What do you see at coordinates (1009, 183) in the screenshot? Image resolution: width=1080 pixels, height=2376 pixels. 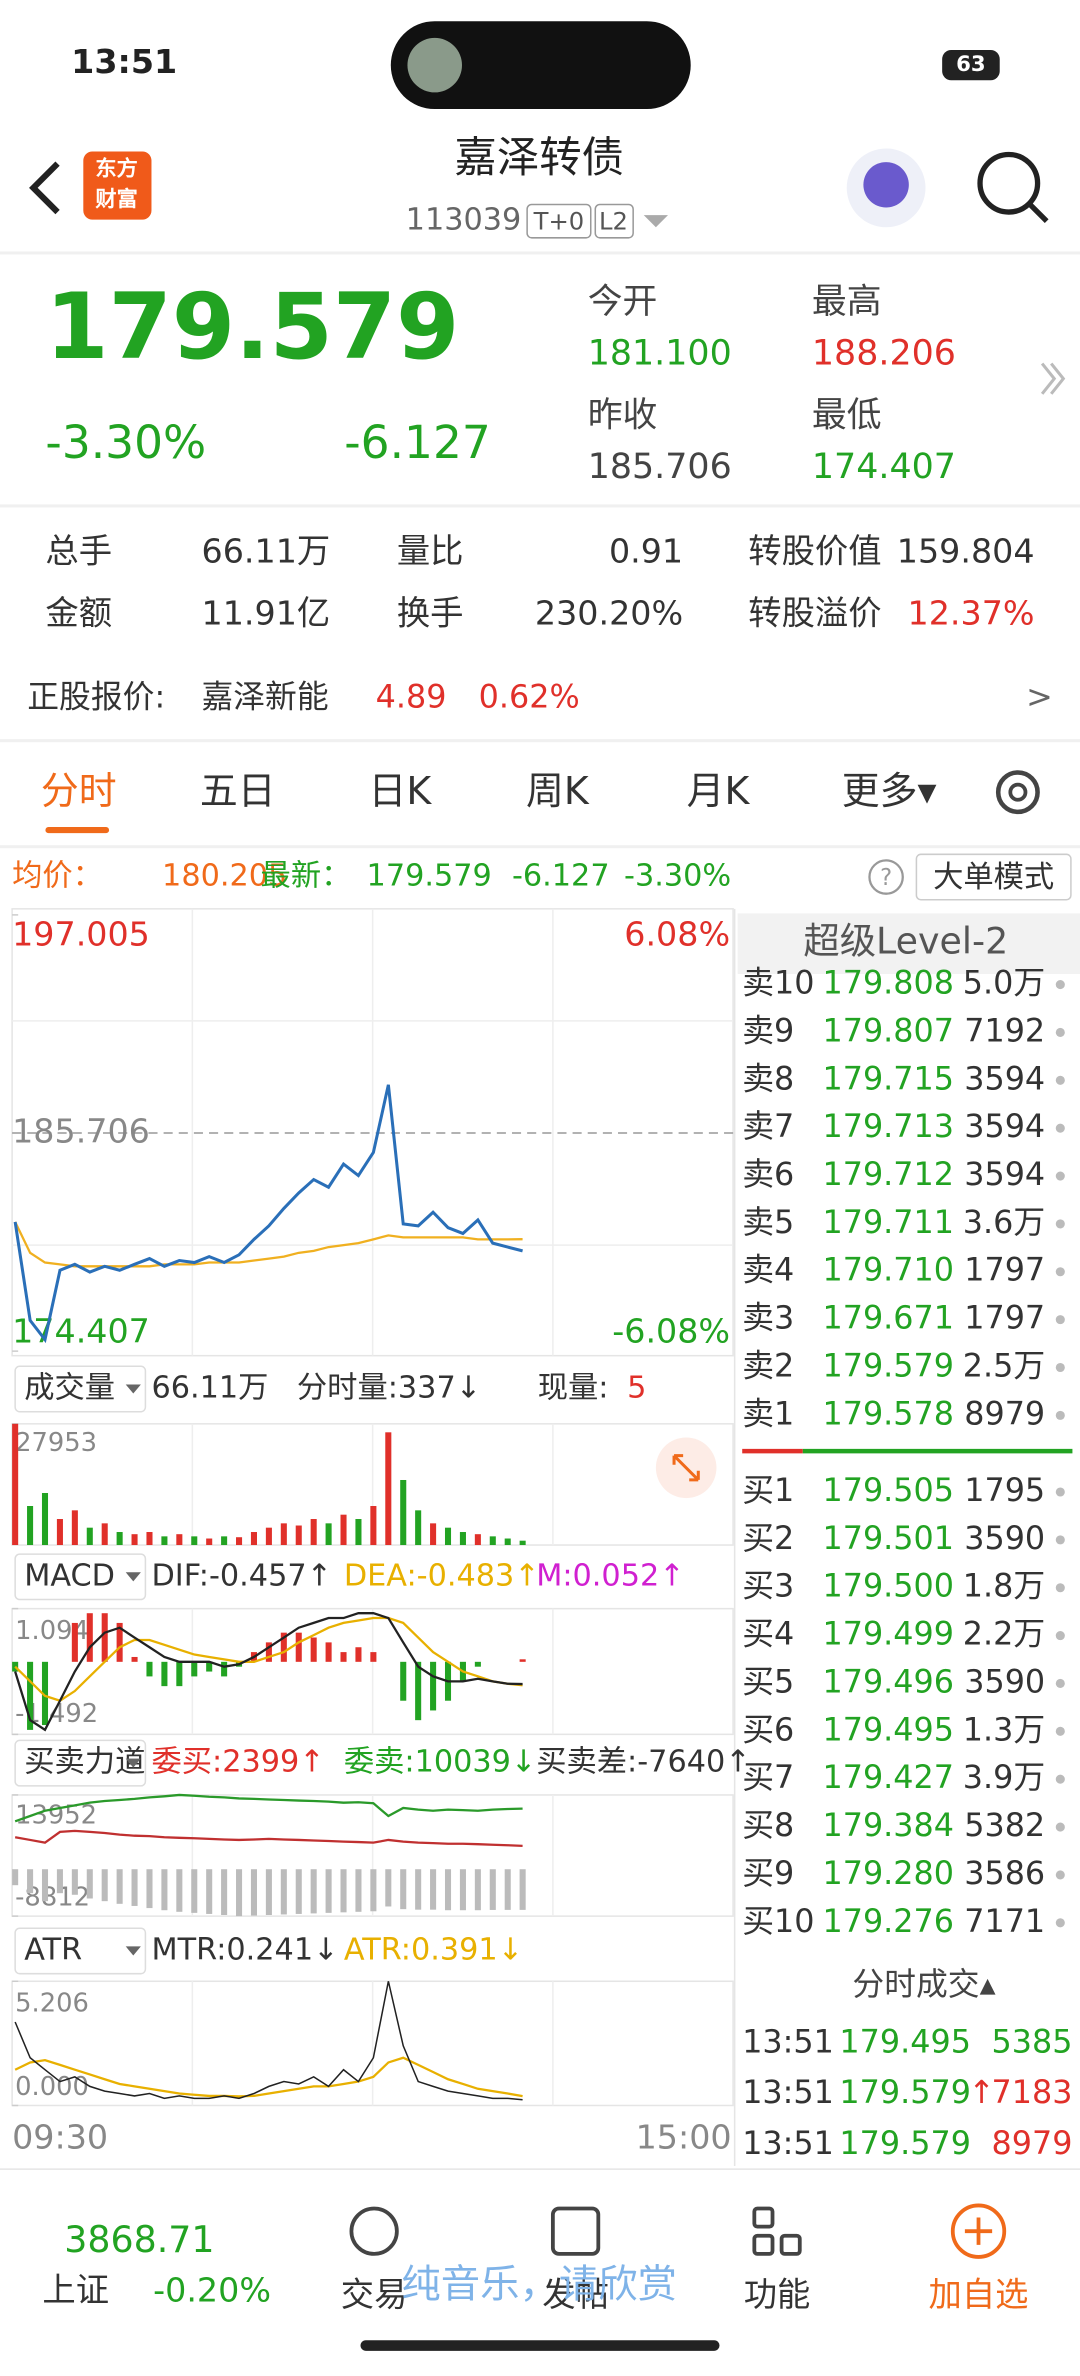 I see `search-icon` at bounding box center [1009, 183].